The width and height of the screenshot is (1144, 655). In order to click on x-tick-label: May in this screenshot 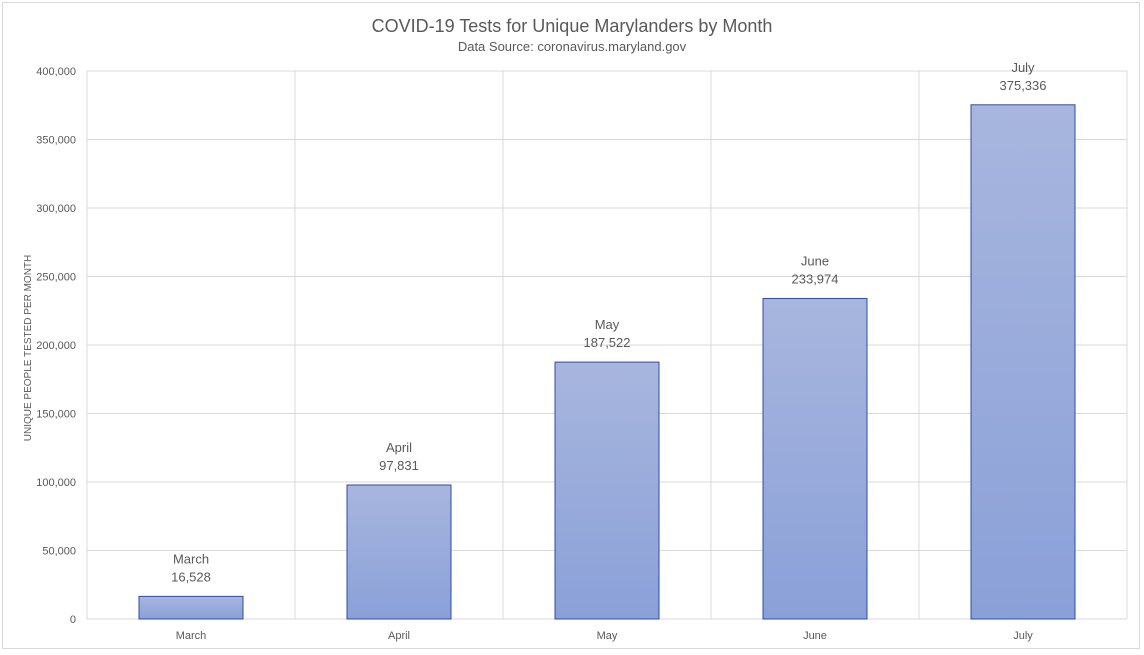, I will do `click(607, 636)`.